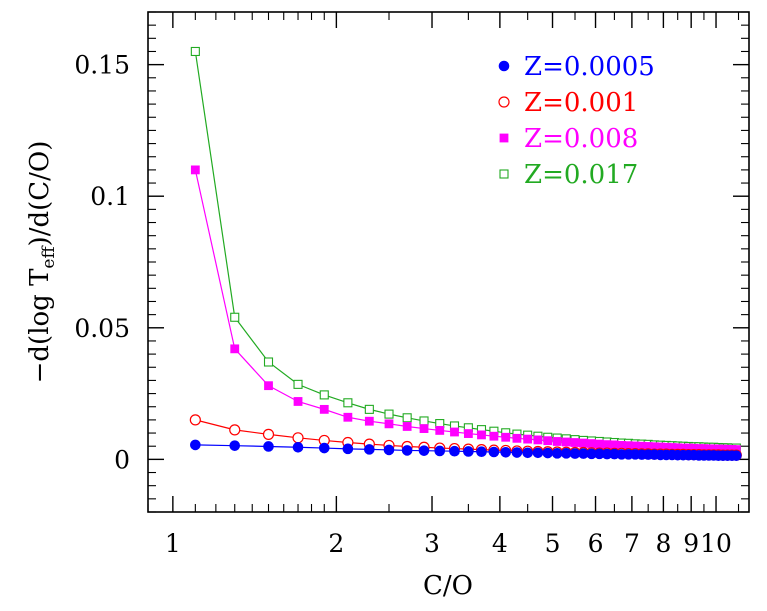  I want to click on x-tick-label: 3, so click(432, 543).